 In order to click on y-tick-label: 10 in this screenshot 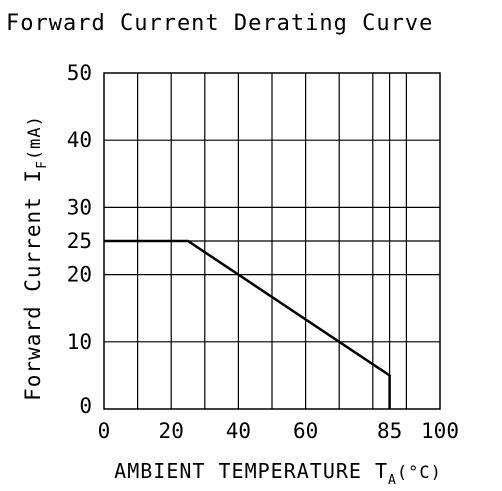, I will do `click(79, 342)`.